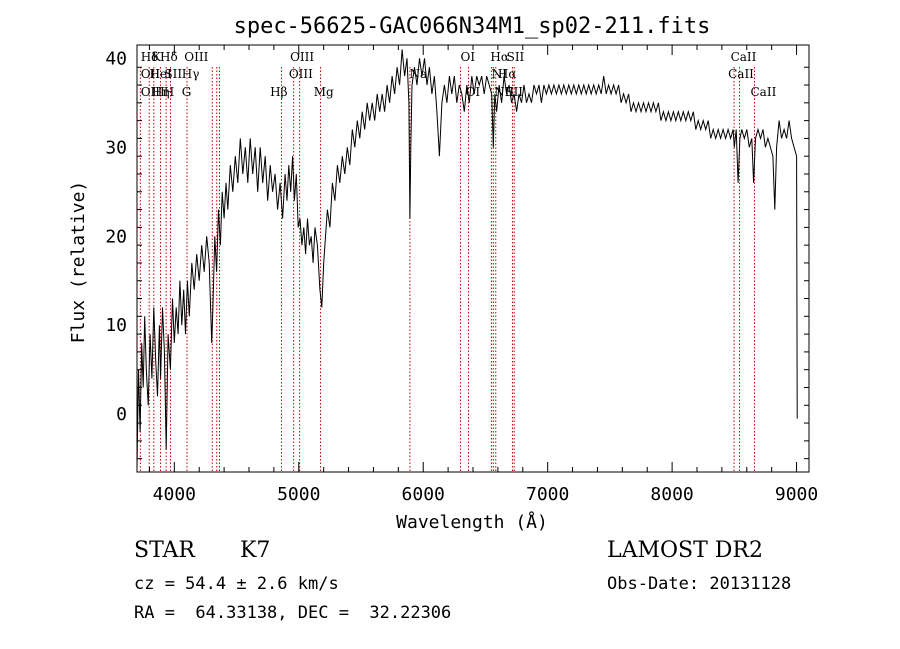 This screenshot has width=900, height=649. I want to click on line-label-3: OIII, so click(196, 57).